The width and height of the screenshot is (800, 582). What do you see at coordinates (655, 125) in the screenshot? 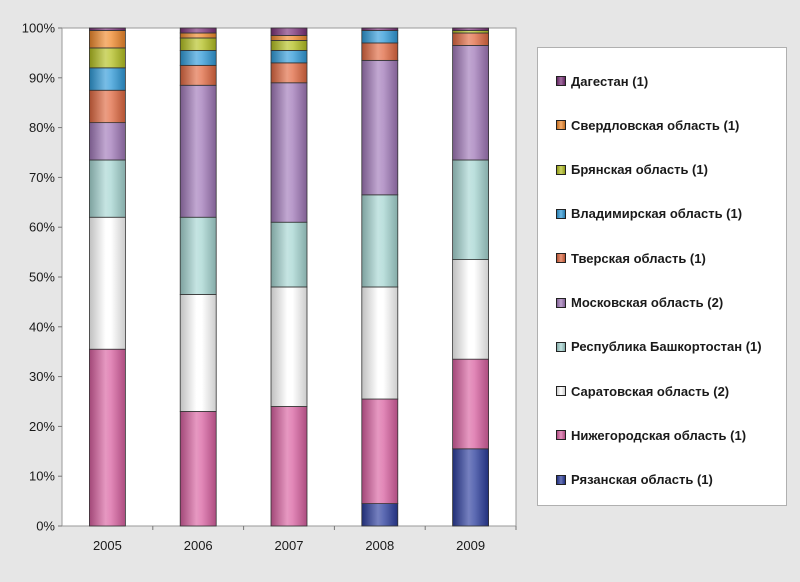
I see `legend-label: Свердловская область (1)` at bounding box center [655, 125].